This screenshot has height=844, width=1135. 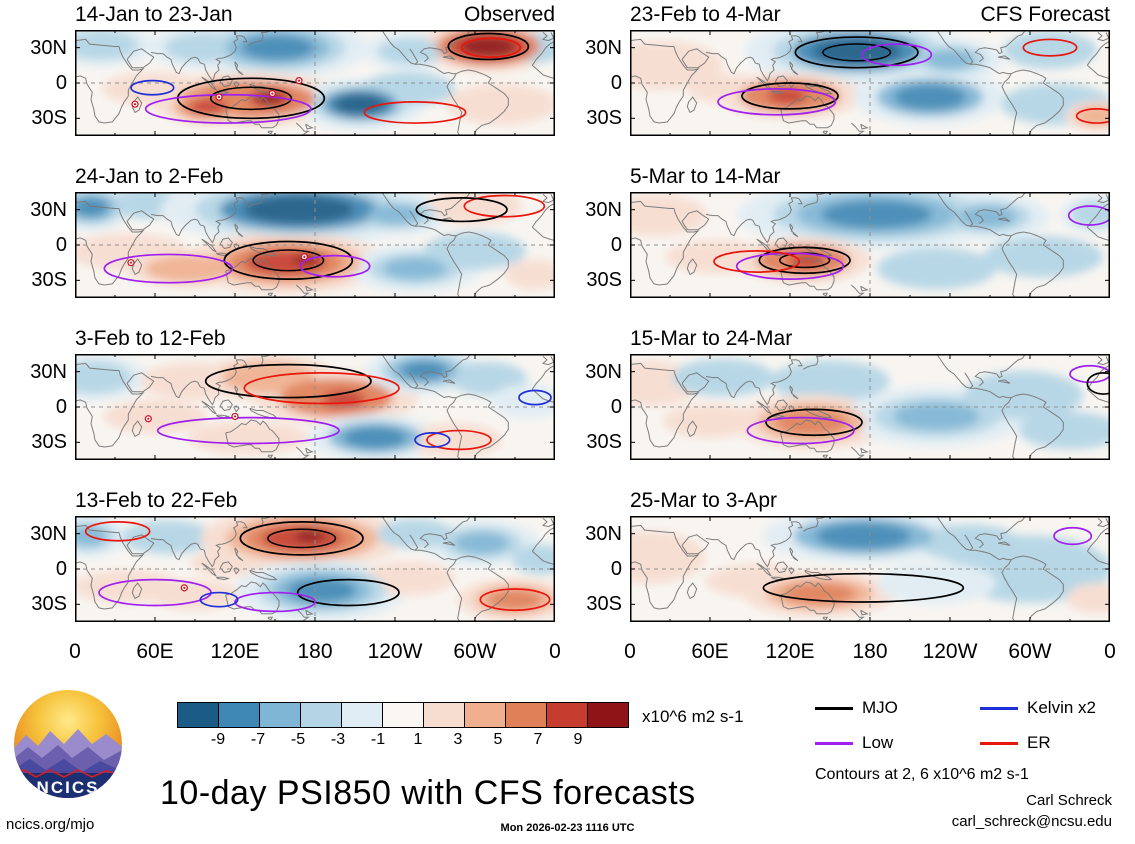 I want to click on figure-title: 10-day PSI850 with CFS forecasts, so click(x=428, y=793).